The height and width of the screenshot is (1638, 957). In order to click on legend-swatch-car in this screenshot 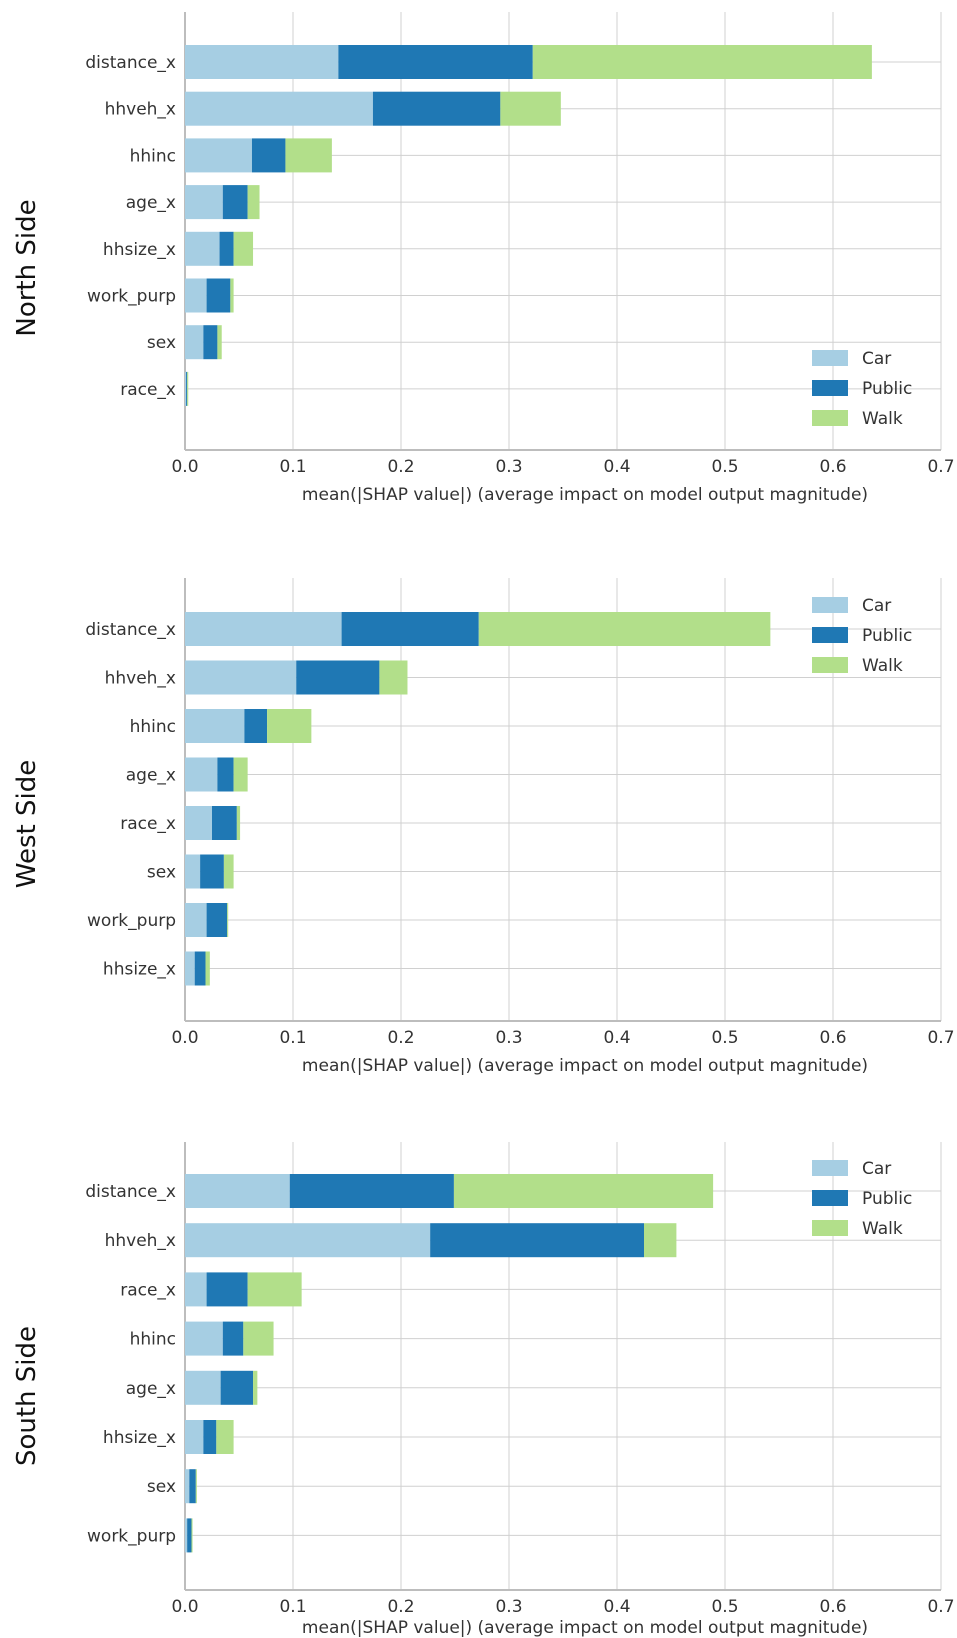, I will do `click(830, 605)`.